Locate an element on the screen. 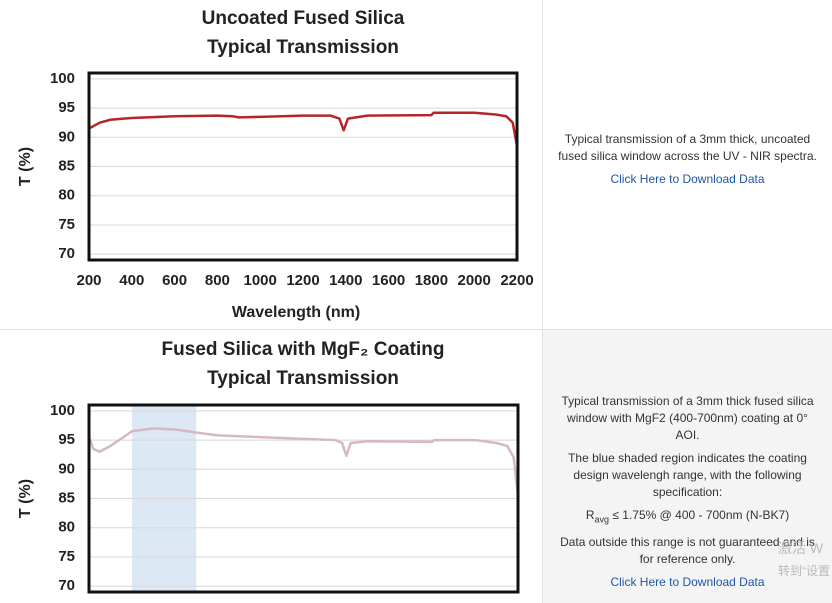 Image resolution: width=832 pixels, height=603 pixels. chart-title: Fused Silica with MgF₂ Coating is located at coordinates (303, 349).